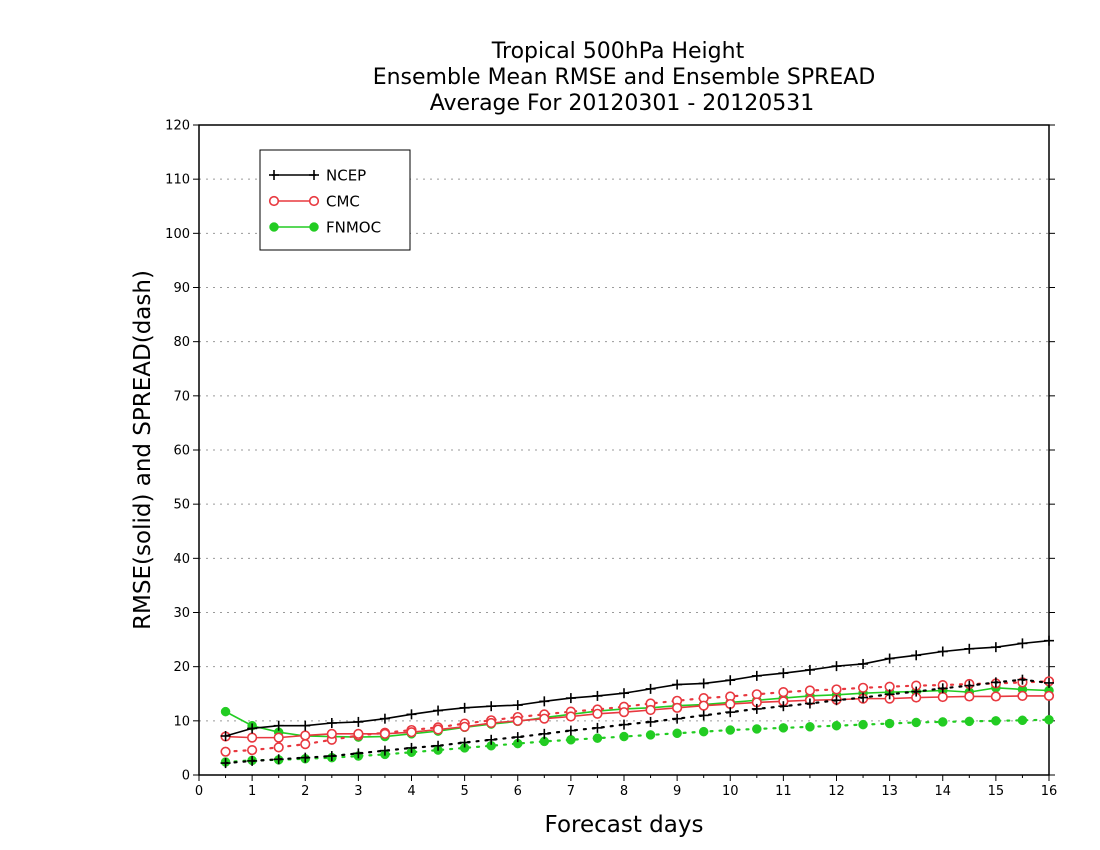 Image resolution: width=1100 pixels, height=850 pixels. I want to click on cmc-spread-line, so click(637, 716).